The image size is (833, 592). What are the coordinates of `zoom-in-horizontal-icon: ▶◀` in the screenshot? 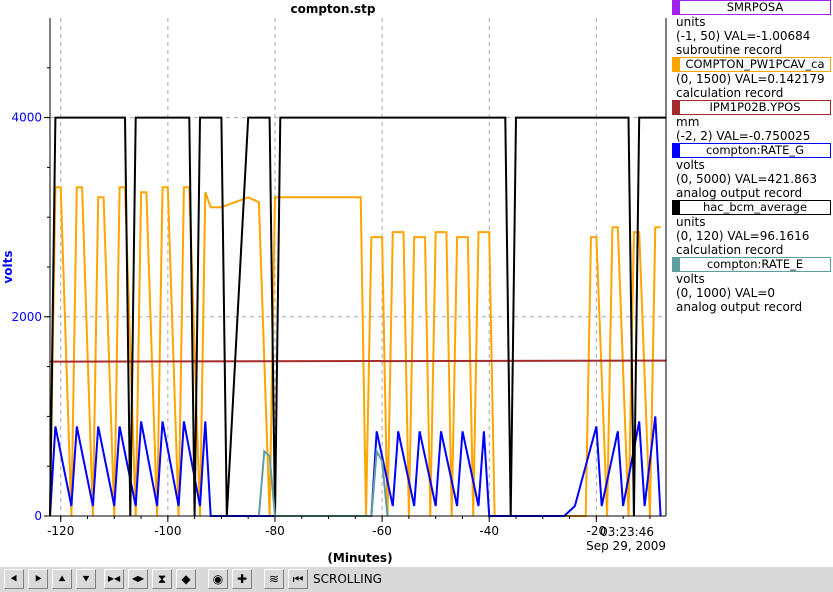 It's located at (114, 578).